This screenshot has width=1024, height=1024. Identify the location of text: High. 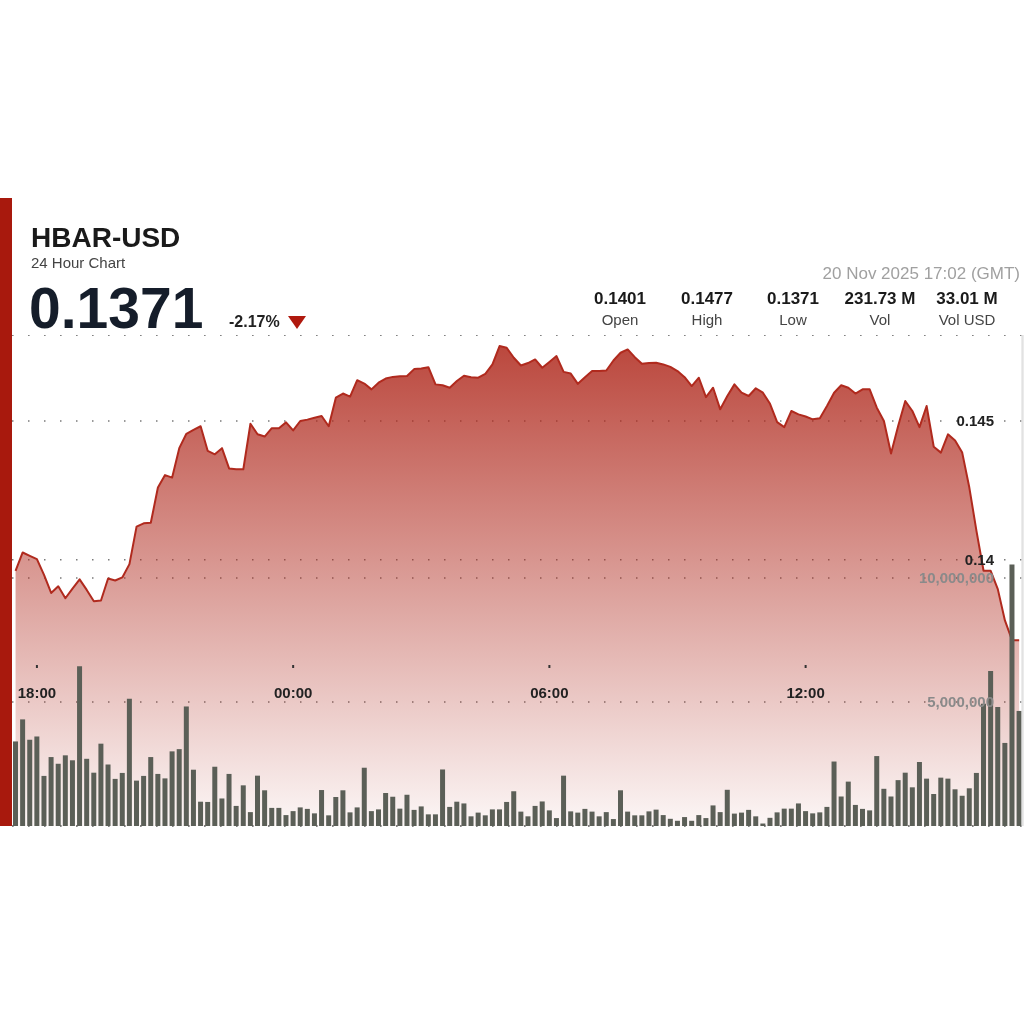
(707, 319).